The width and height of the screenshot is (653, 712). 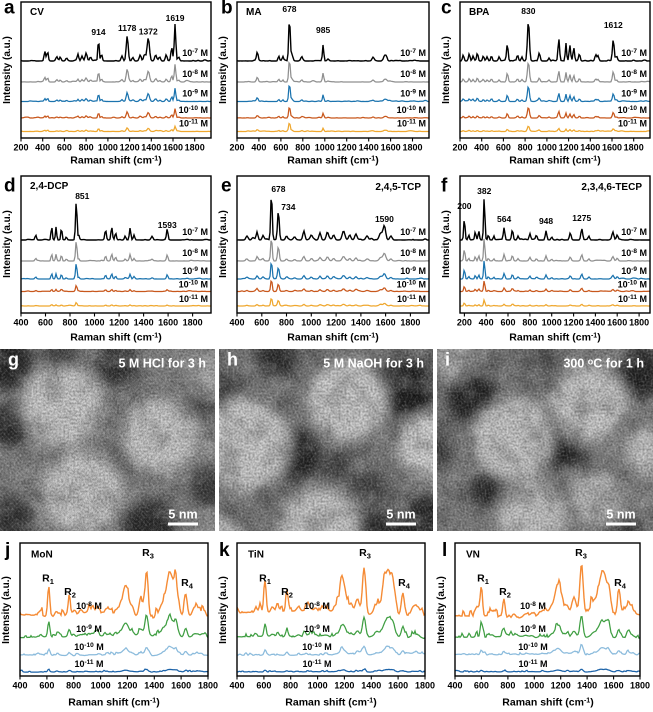 I want to click on svg-text: 851, so click(x=82, y=196).